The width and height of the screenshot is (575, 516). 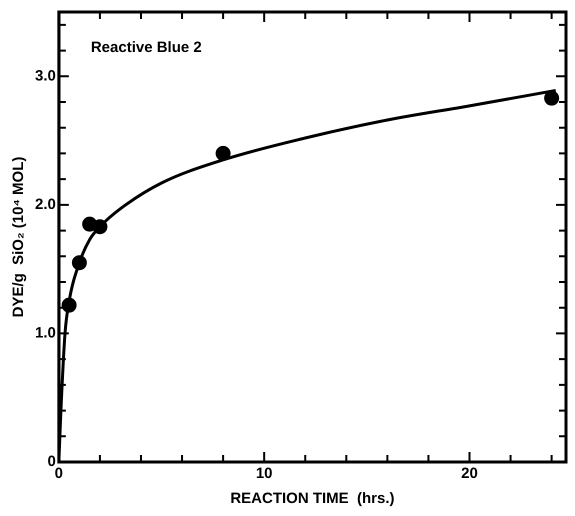 I want to click on annotation: Reactive Blue 2, so click(x=146, y=47).